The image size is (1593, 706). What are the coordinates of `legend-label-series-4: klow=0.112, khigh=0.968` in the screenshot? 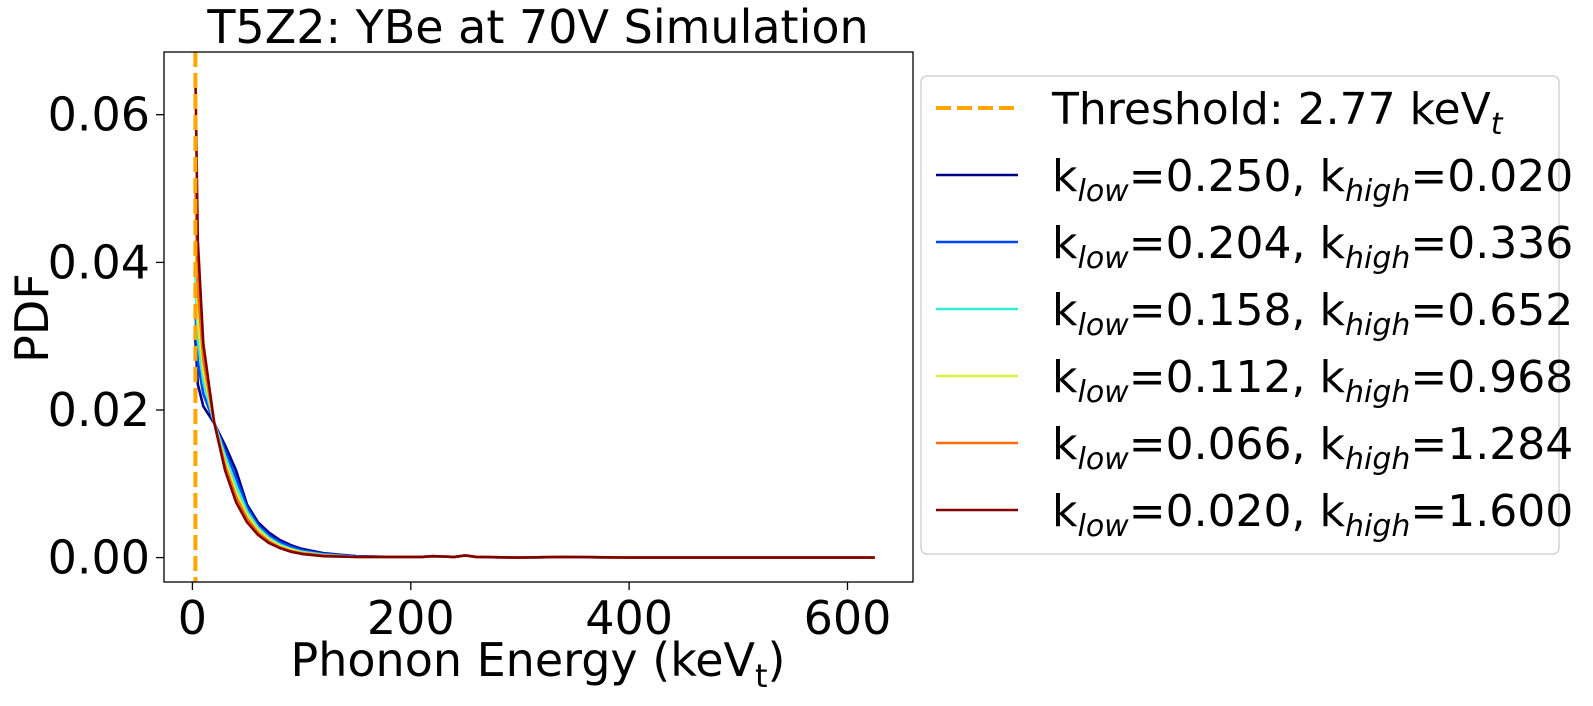 It's located at (1312, 381).